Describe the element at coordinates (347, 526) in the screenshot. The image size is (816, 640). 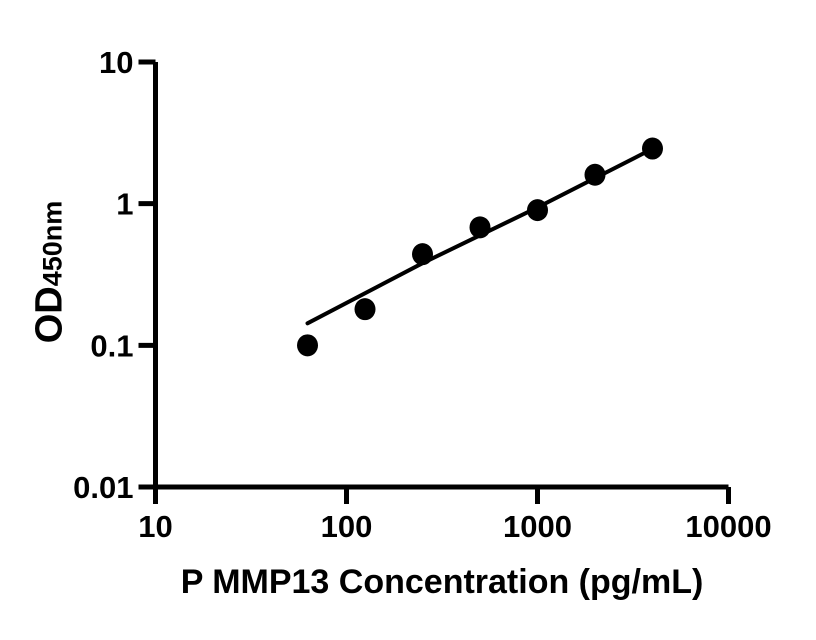
I see `x-tick-label: 100` at that location.